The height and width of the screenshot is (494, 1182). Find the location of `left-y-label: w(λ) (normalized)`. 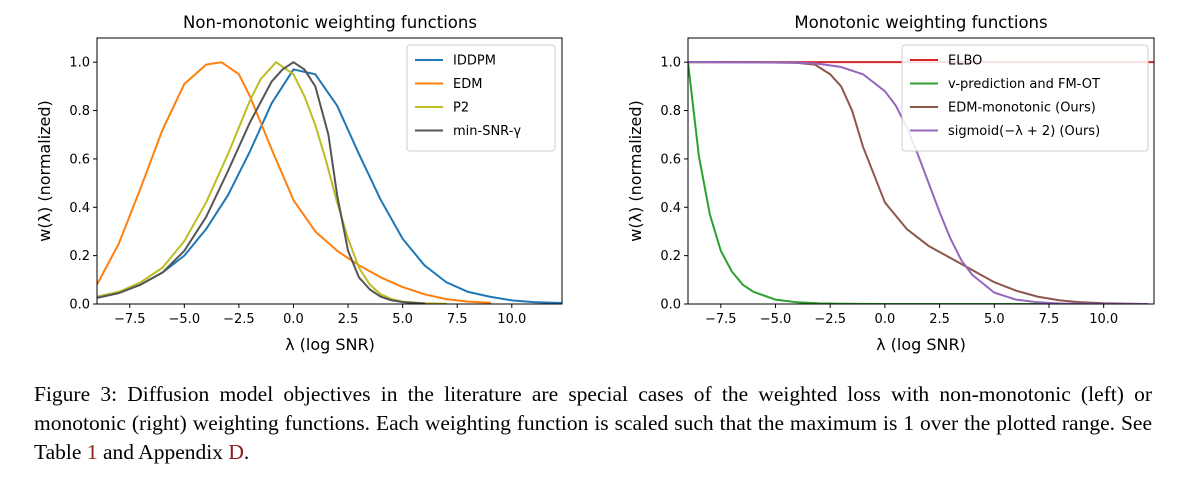

left-y-label: w(λ) (normalized) is located at coordinates (44, 171).